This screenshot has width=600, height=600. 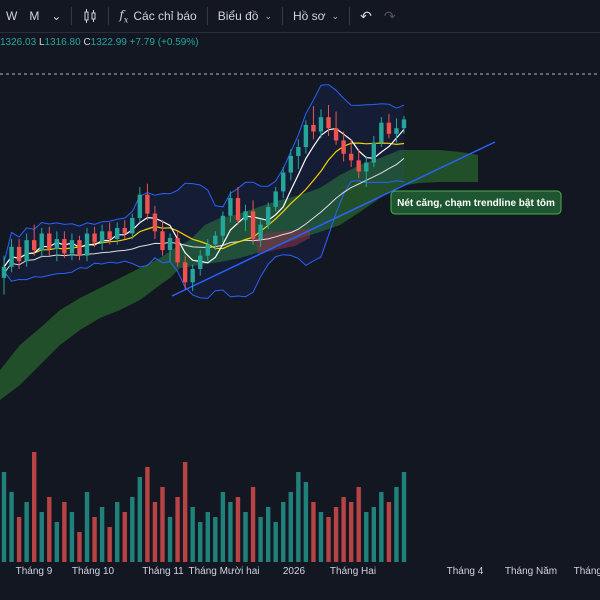 I want to click on x-tick-label: Tháng Năm, so click(x=531, y=571).